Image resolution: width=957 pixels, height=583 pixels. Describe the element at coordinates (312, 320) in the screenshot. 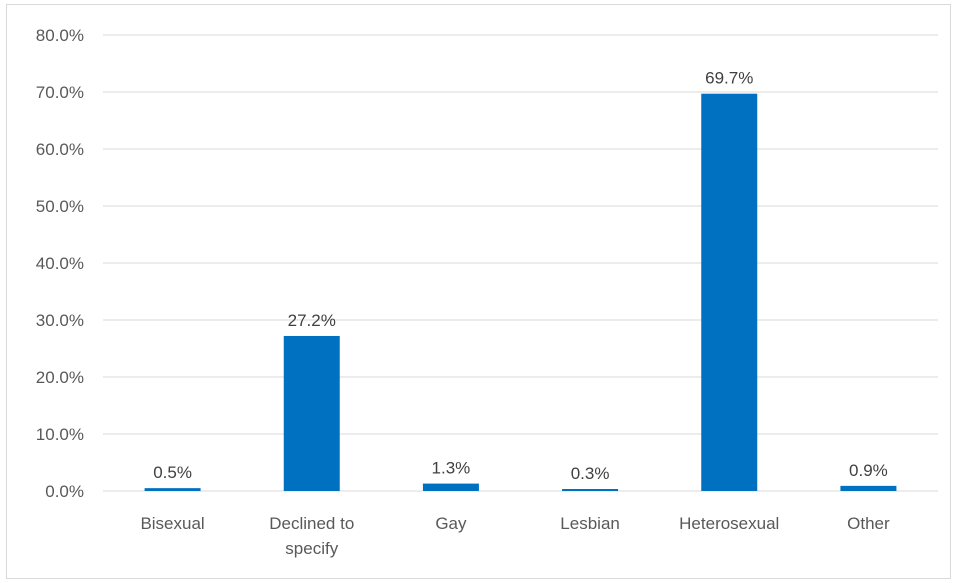

I see `data-label: 27.2%` at that location.